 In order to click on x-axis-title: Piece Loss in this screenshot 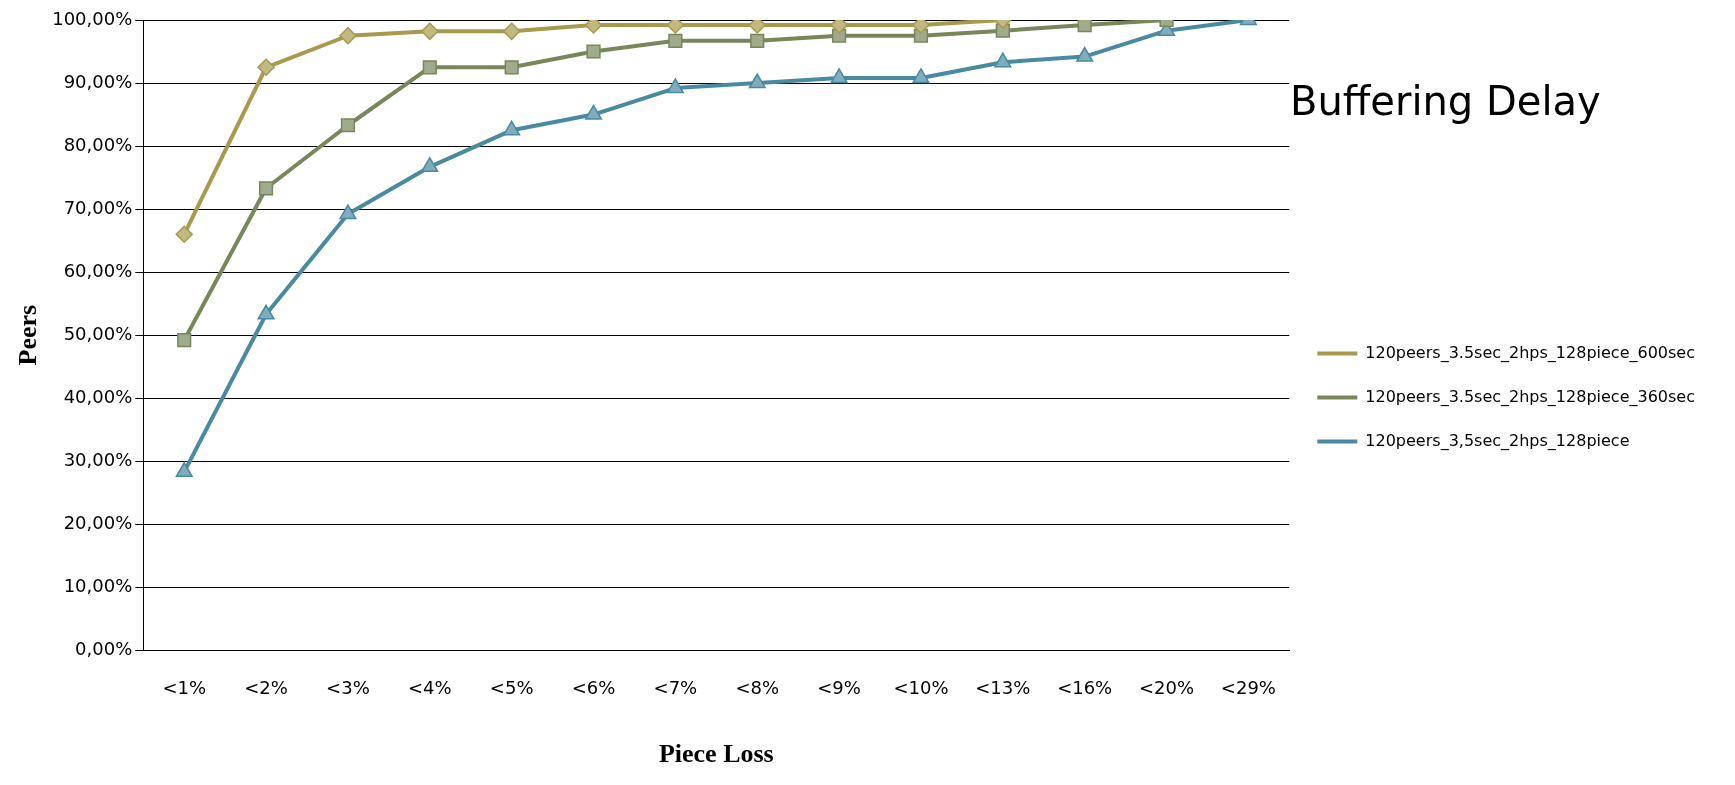, I will do `click(716, 754)`.